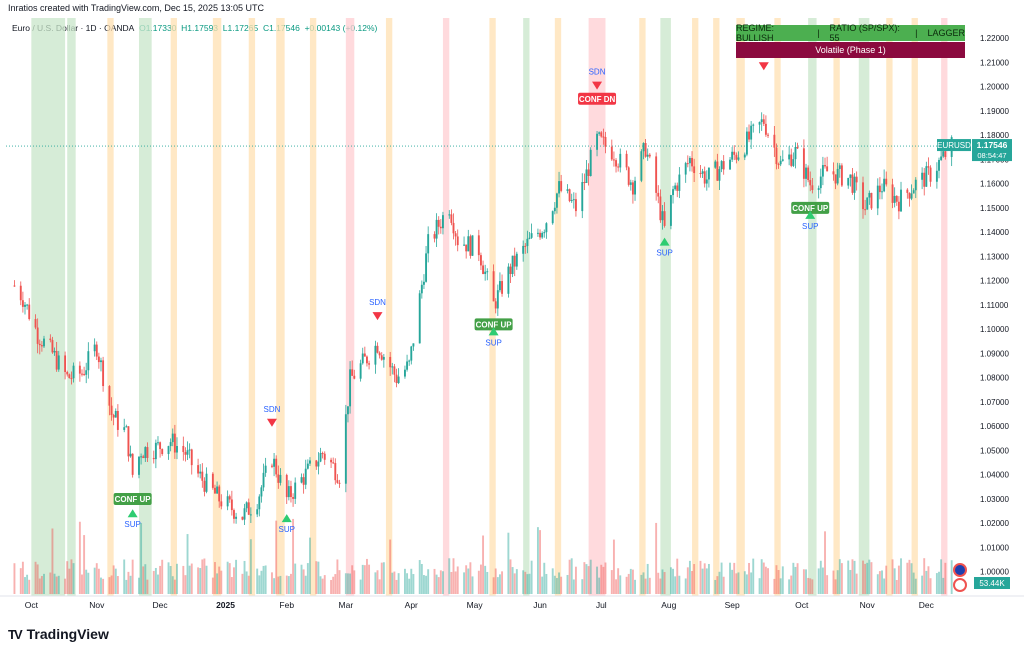 The image size is (1024, 656). Describe the element at coordinates (991, 155) in the screenshot. I see `countdown-text: 08:54:47` at that location.